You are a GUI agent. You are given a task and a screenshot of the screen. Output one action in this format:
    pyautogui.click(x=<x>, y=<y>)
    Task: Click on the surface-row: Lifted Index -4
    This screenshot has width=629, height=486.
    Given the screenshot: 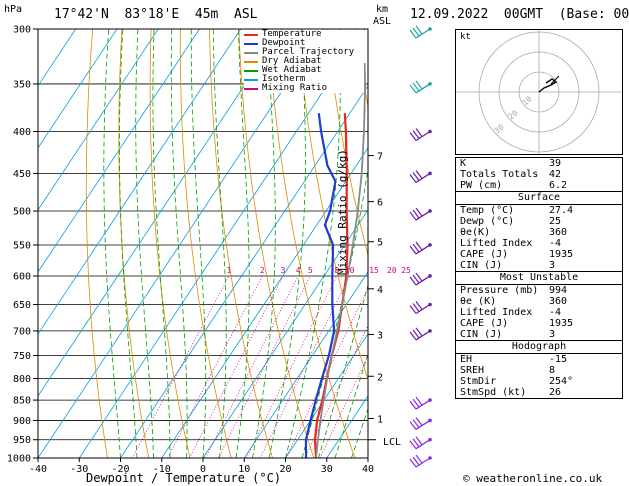 What is the action you would take?
    pyautogui.click(x=539, y=243)
    